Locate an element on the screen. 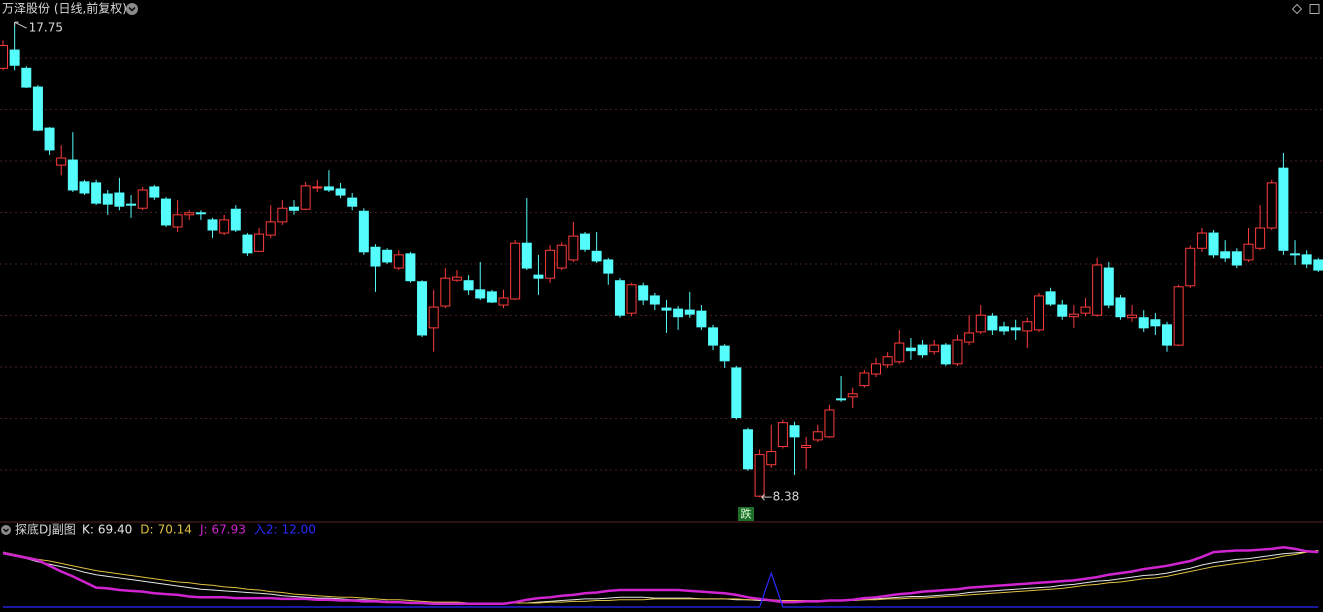 The image size is (1323, 612). legend-name: D is located at coordinates (144, 530).